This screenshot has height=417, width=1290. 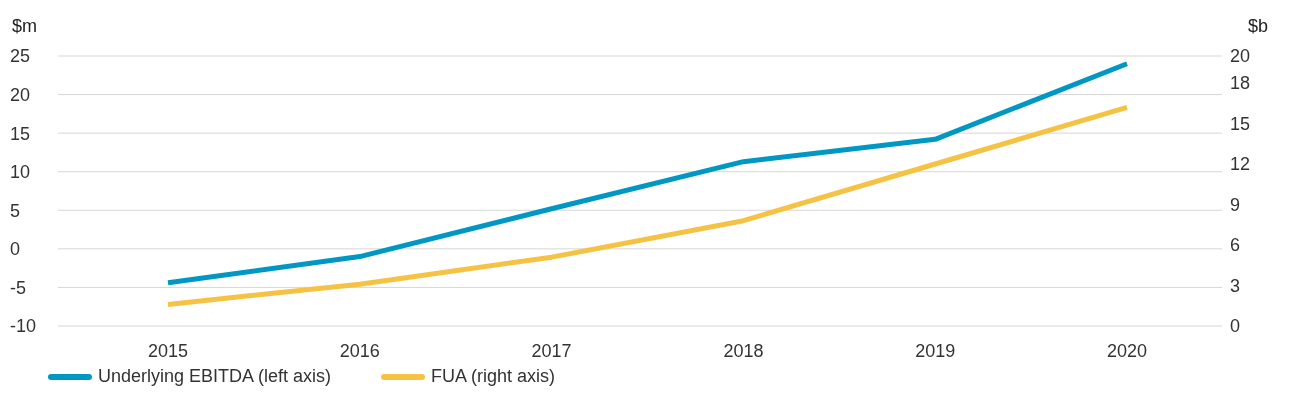 I want to click on x-tick-label: 2020, so click(x=1127, y=350).